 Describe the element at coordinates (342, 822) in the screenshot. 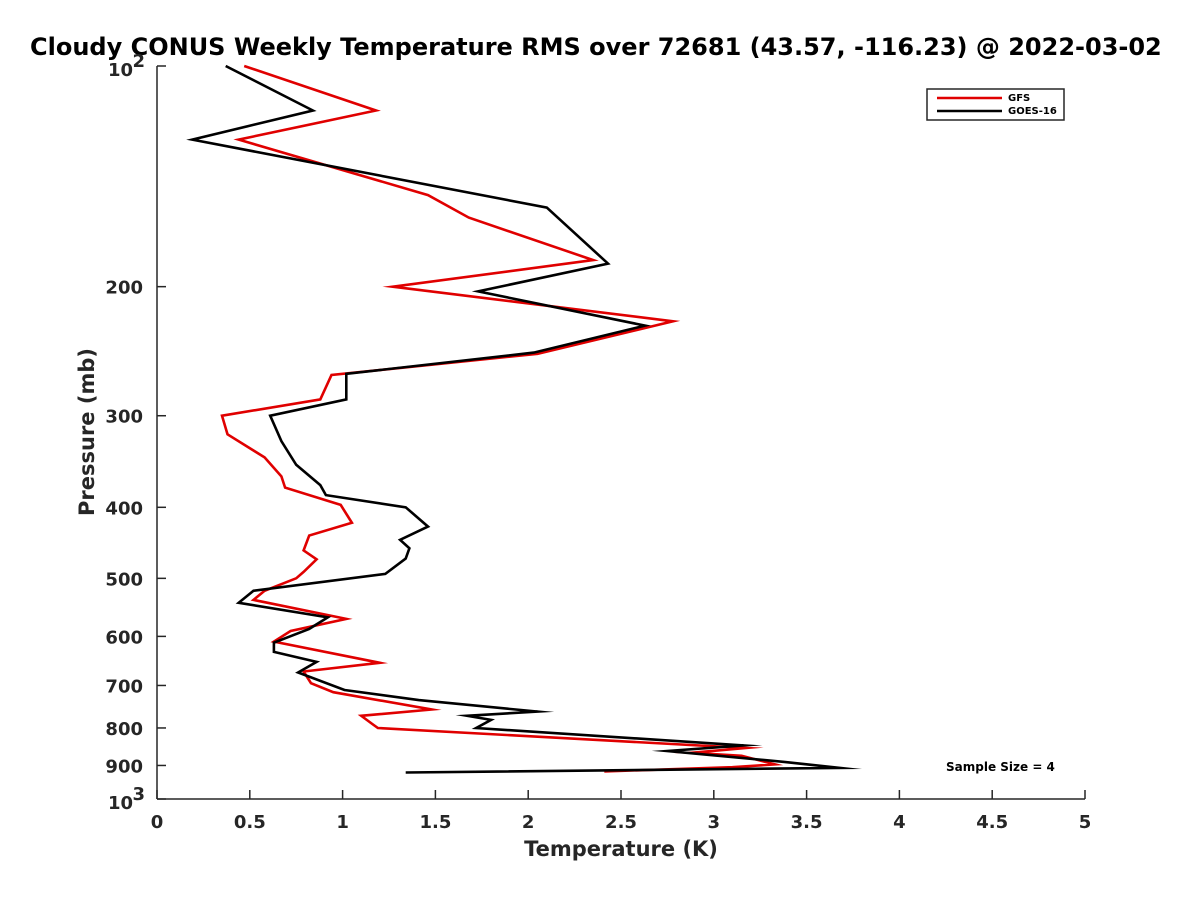

I see `x-tick-label: 1` at that location.